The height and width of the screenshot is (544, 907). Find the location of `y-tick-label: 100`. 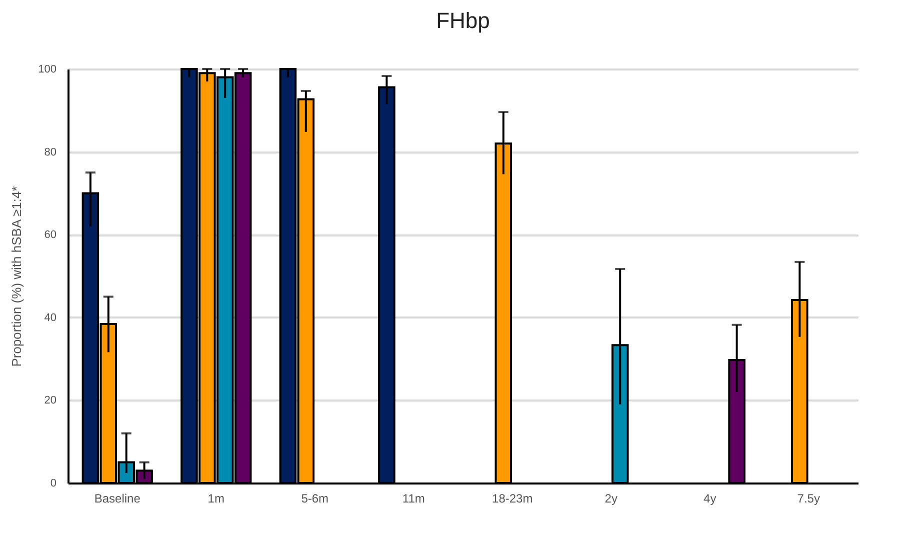

y-tick-label: 100 is located at coordinates (47, 70).